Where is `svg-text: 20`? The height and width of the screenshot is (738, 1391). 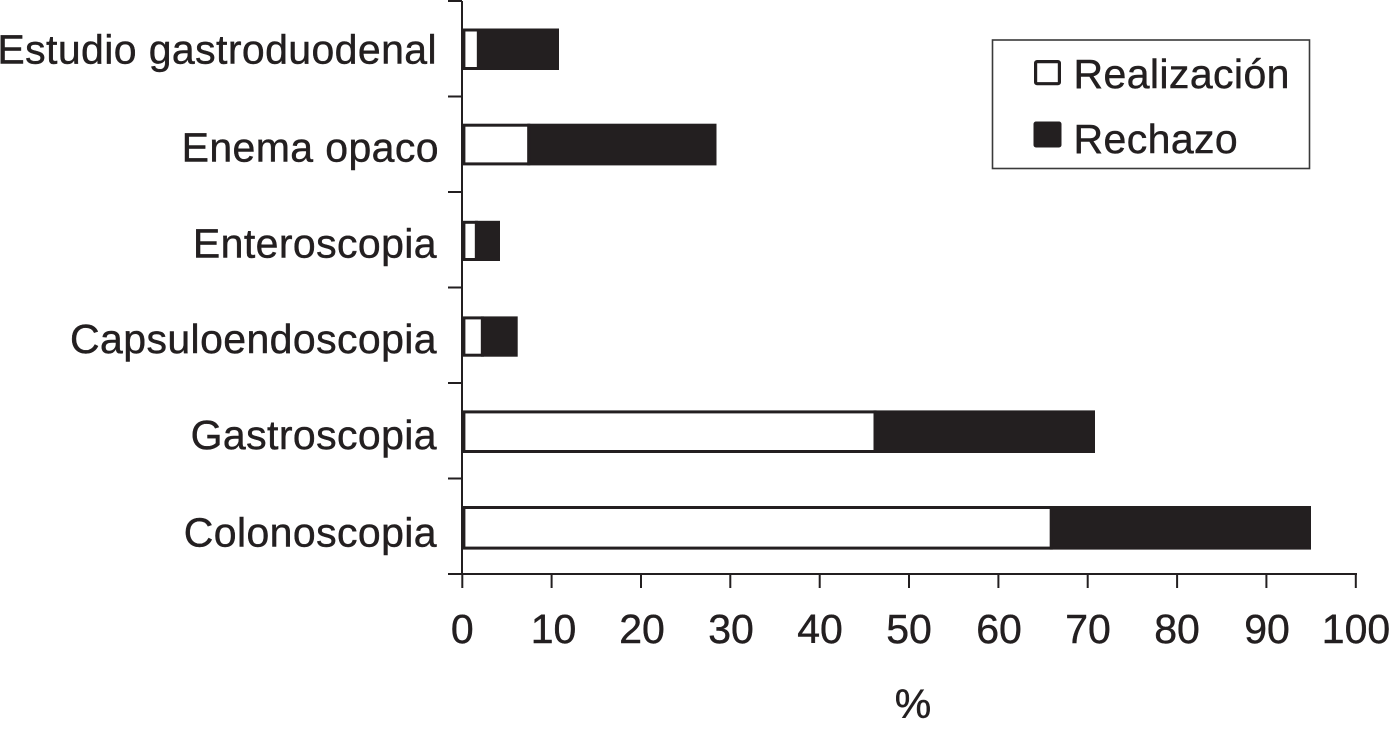 svg-text: 20 is located at coordinates (642, 629).